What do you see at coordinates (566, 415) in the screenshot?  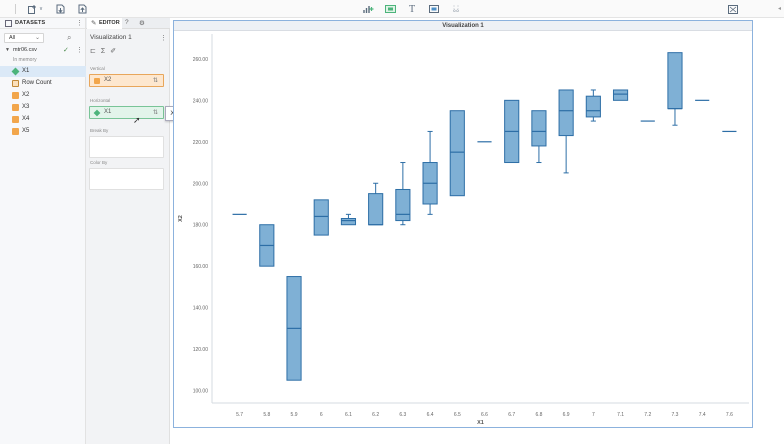 I see `x-tick-label: 6.9` at bounding box center [566, 415].